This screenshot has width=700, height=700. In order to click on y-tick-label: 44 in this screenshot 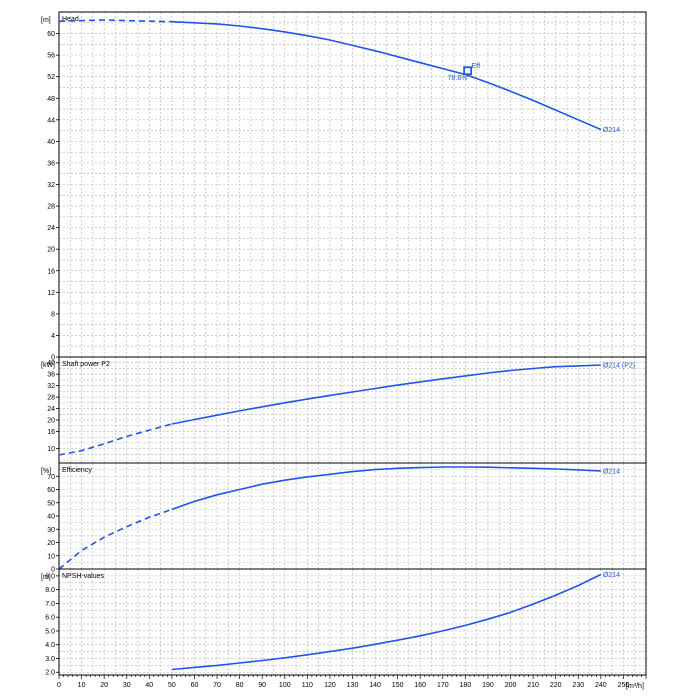, I will do `click(51, 120)`.